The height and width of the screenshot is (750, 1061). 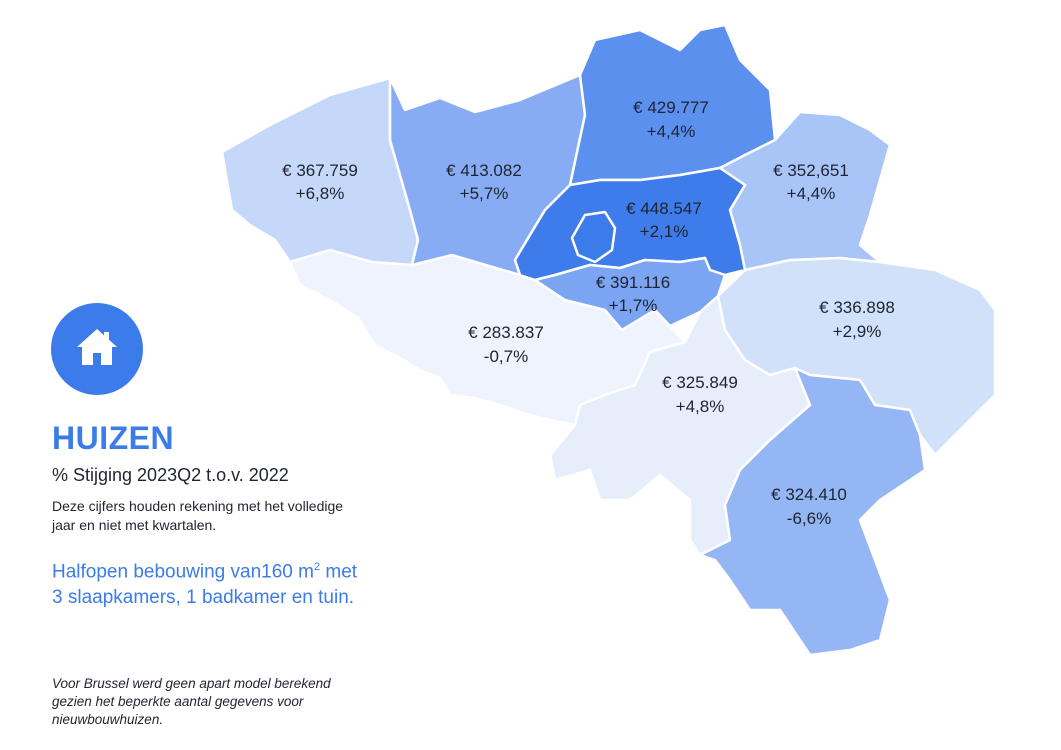 What do you see at coordinates (506, 344) in the screenshot?
I see `label-henegouwen: € 283.837 -0,7%` at bounding box center [506, 344].